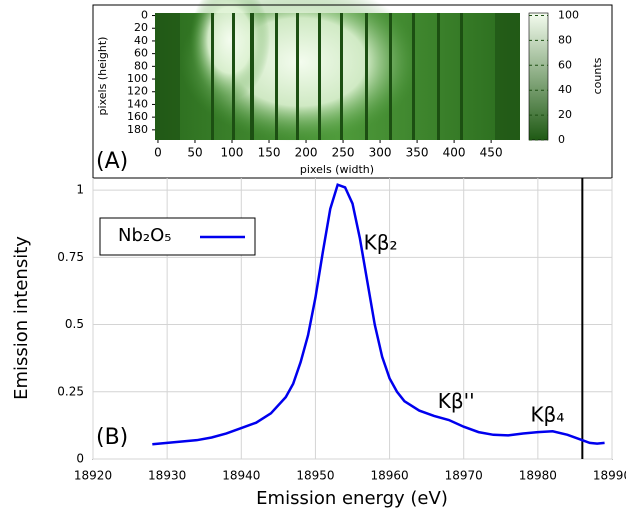 Image resolution: width=626 pixels, height=514 pixels. I want to click on y-tick-label: 80, so click(141, 65).